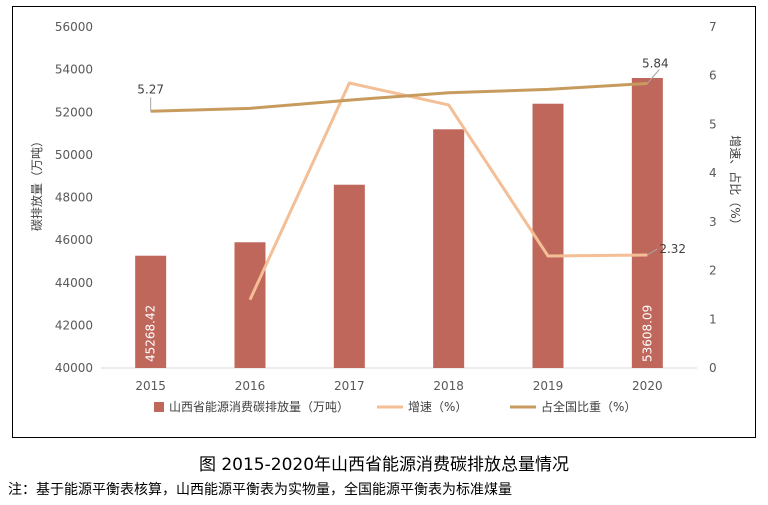 This screenshot has width=768, height=505. What do you see at coordinates (150, 89) in the screenshot?
I see `line-data-label: 5.27` at bounding box center [150, 89].